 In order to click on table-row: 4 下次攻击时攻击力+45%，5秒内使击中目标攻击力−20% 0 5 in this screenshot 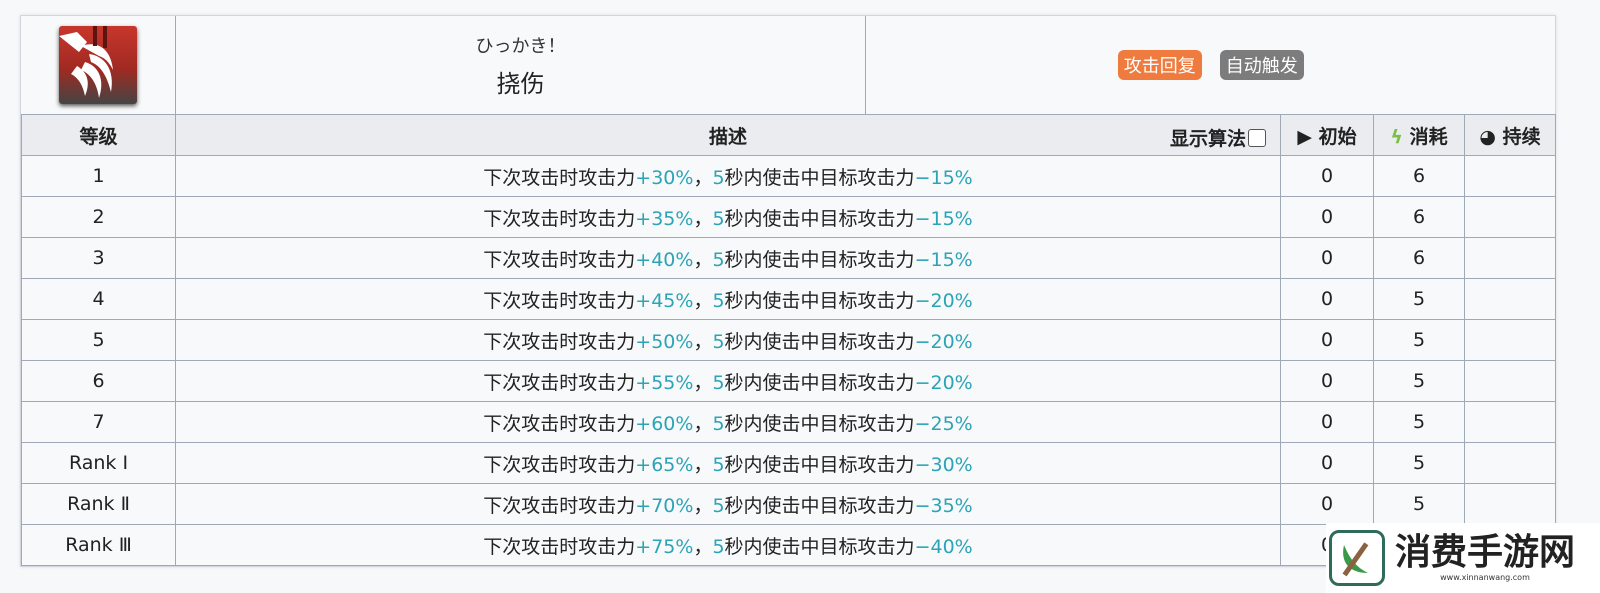, I will do `click(789, 299)`.